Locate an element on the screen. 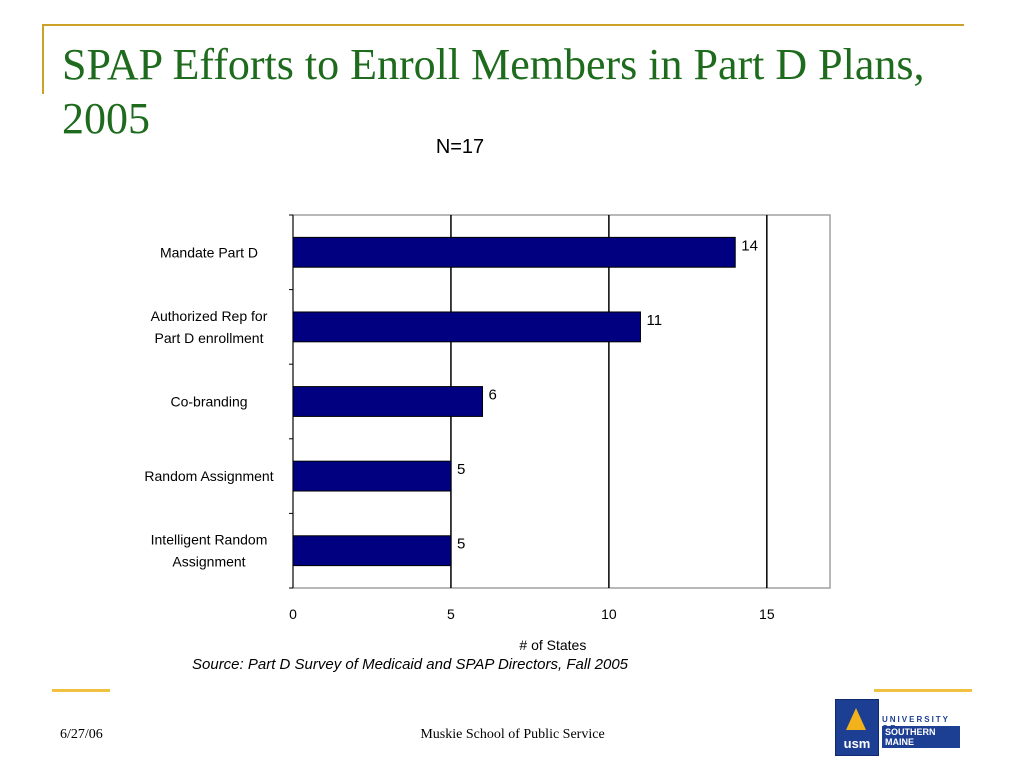 The height and width of the screenshot is (768, 1024). footer-organization: Muskie School of Public Service is located at coordinates (512, 734).